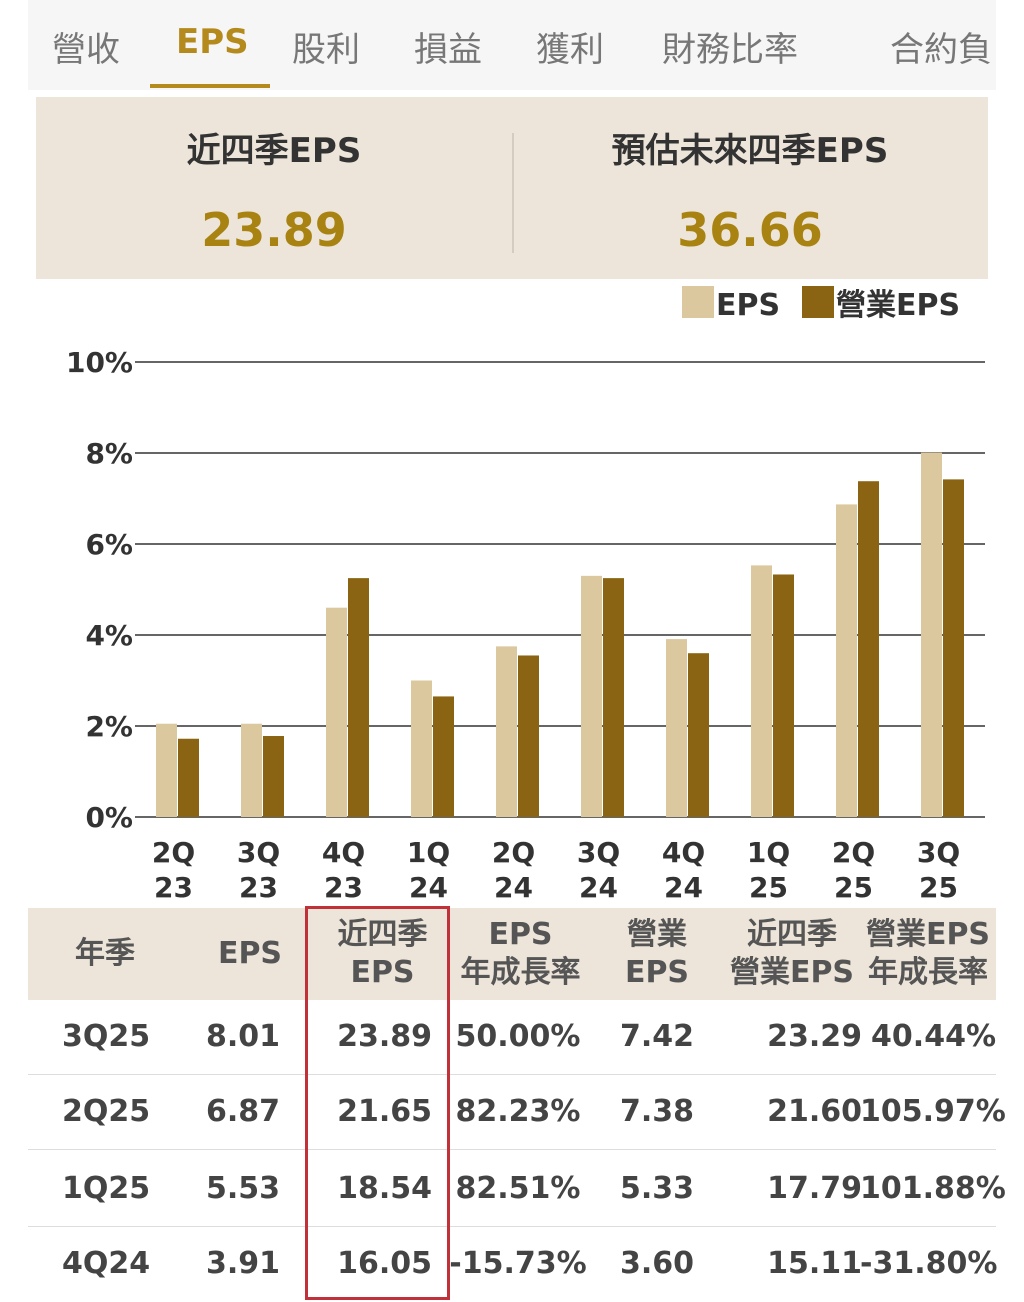 The width and height of the screenshot is (1024, 1302). What do you see at coordinates (274, 230) in the screenshot?
I see `summary-value: 23.89` at bounding box center [274, 230].